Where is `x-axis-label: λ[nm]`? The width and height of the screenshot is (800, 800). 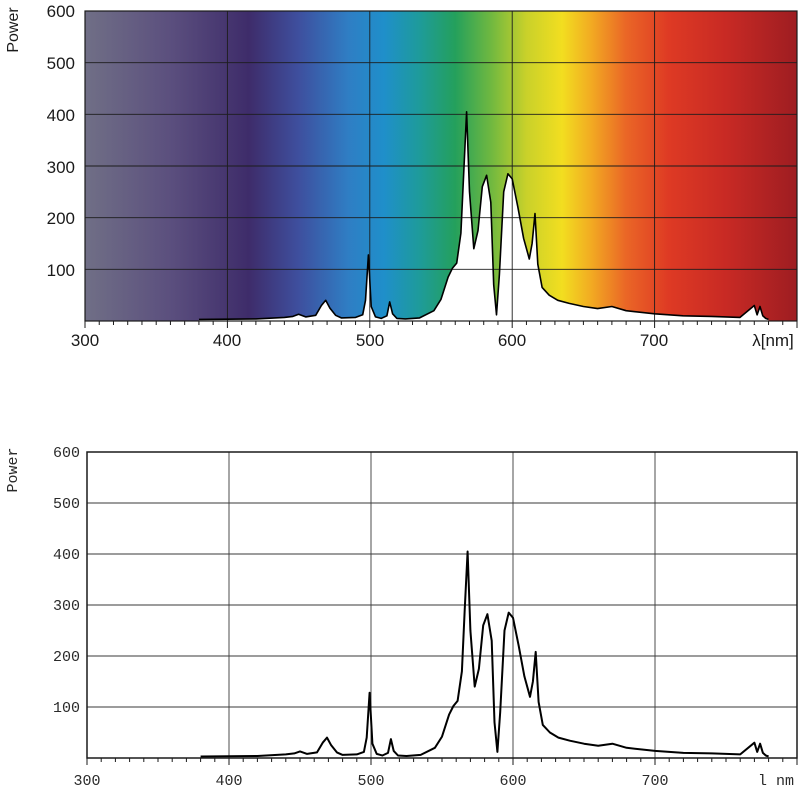
x-axis-label: λ[nm] is located at coordinates (773, 340).